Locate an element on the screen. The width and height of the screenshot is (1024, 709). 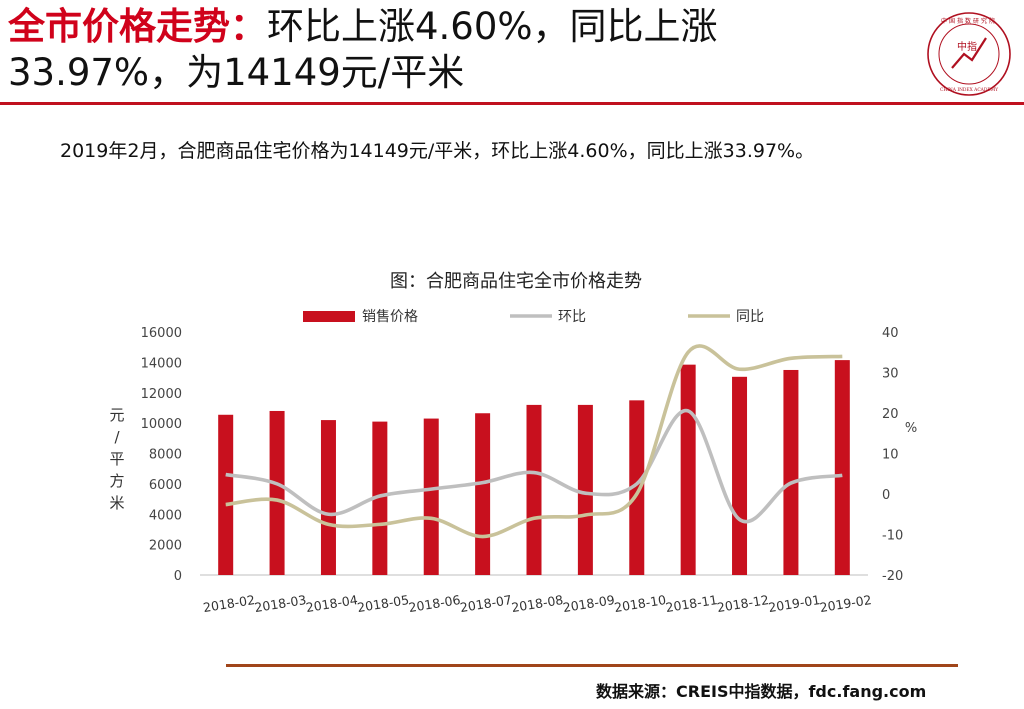
y2-tick-label: 10 is located at coordinates (890, 455).